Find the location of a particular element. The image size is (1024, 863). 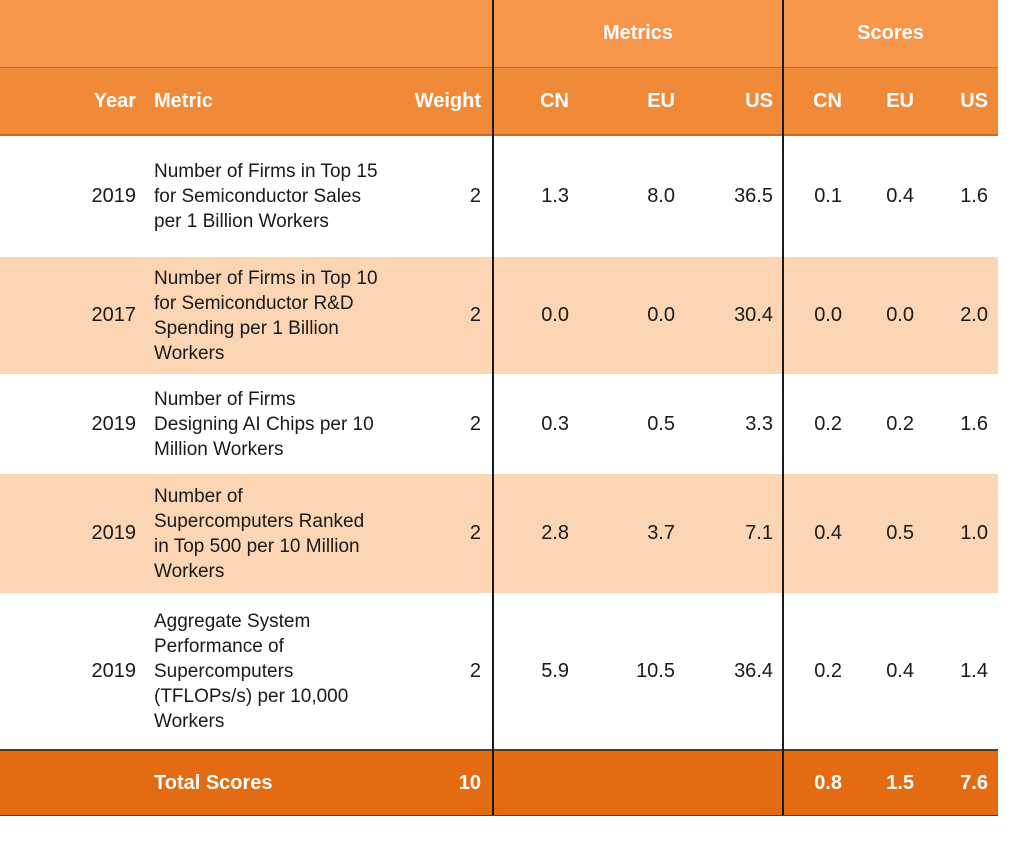

cell-eu: 8.0 is located at coordinates (661, 196).